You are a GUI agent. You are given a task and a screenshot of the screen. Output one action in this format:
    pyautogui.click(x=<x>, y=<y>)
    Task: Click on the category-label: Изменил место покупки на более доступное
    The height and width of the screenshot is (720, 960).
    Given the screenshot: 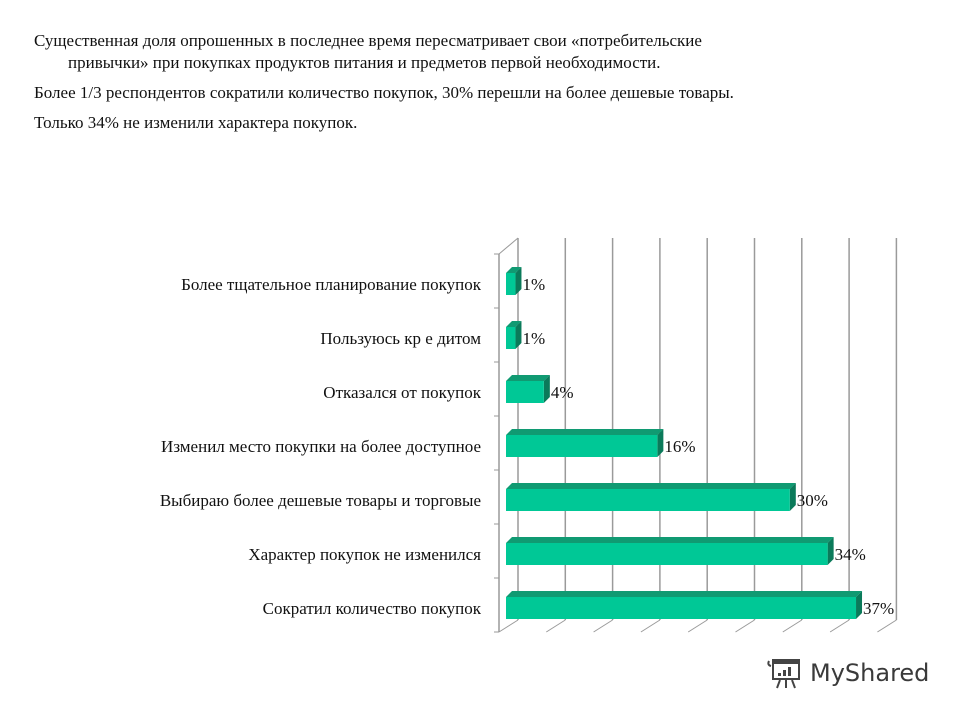 What is the action you would take?
    pyautogui.click(x=321, y=446)
    